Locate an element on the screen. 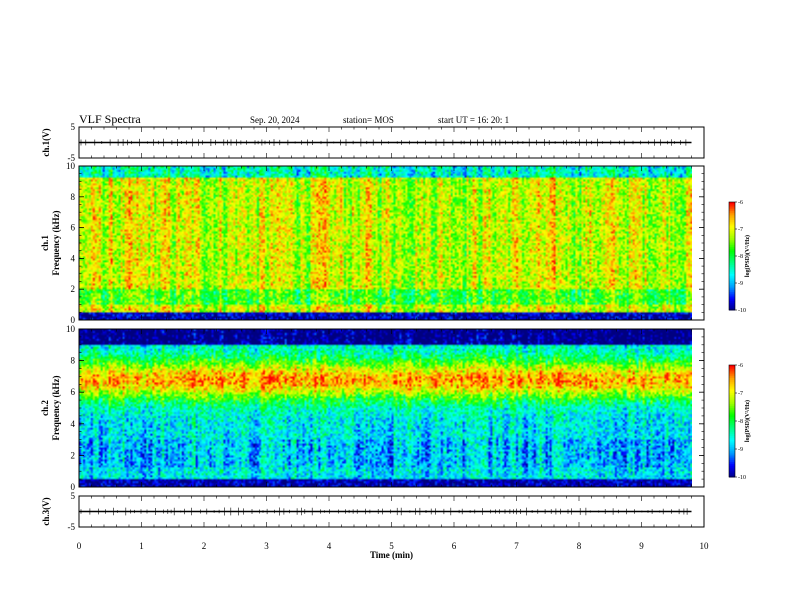 The width and height of the screenshot is (792, 612). x-tick-label: 1 is located at coordinates (141, 546).